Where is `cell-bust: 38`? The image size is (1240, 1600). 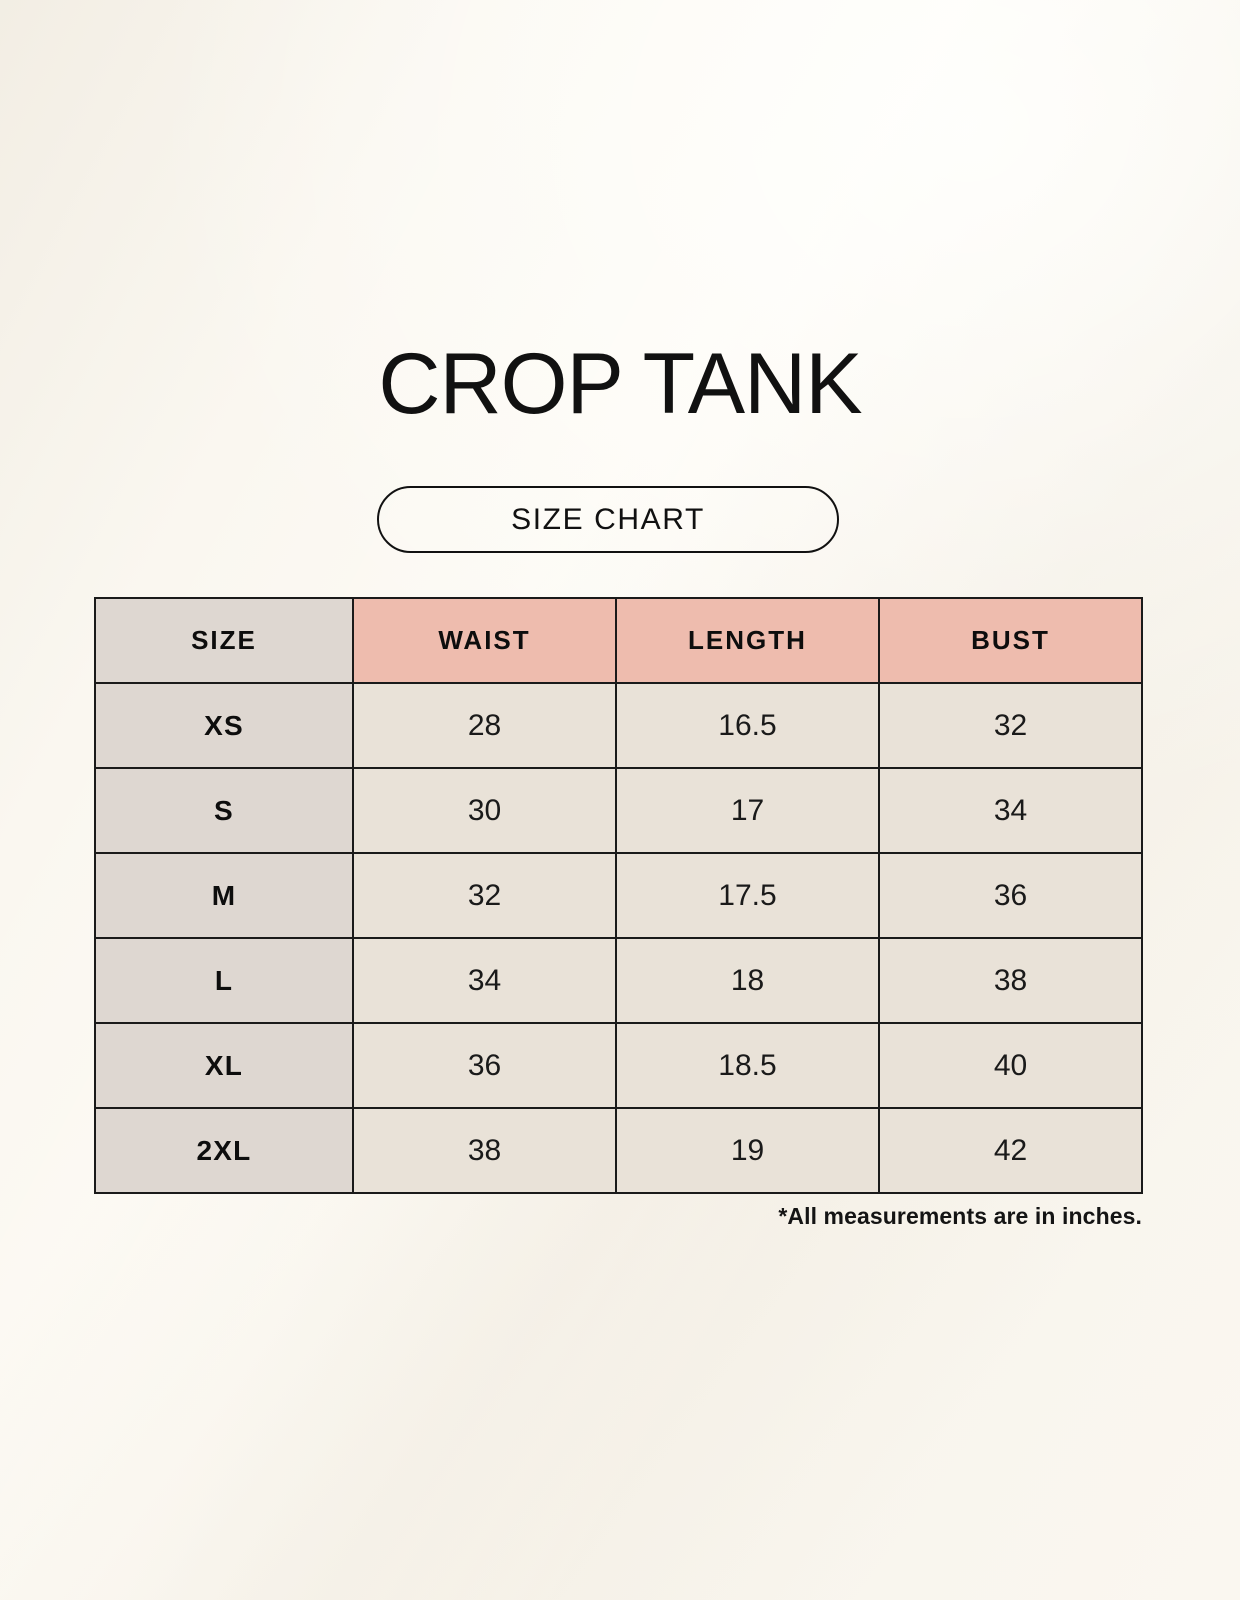
cell-bust: 38 is located at coordinates (1010, 980).